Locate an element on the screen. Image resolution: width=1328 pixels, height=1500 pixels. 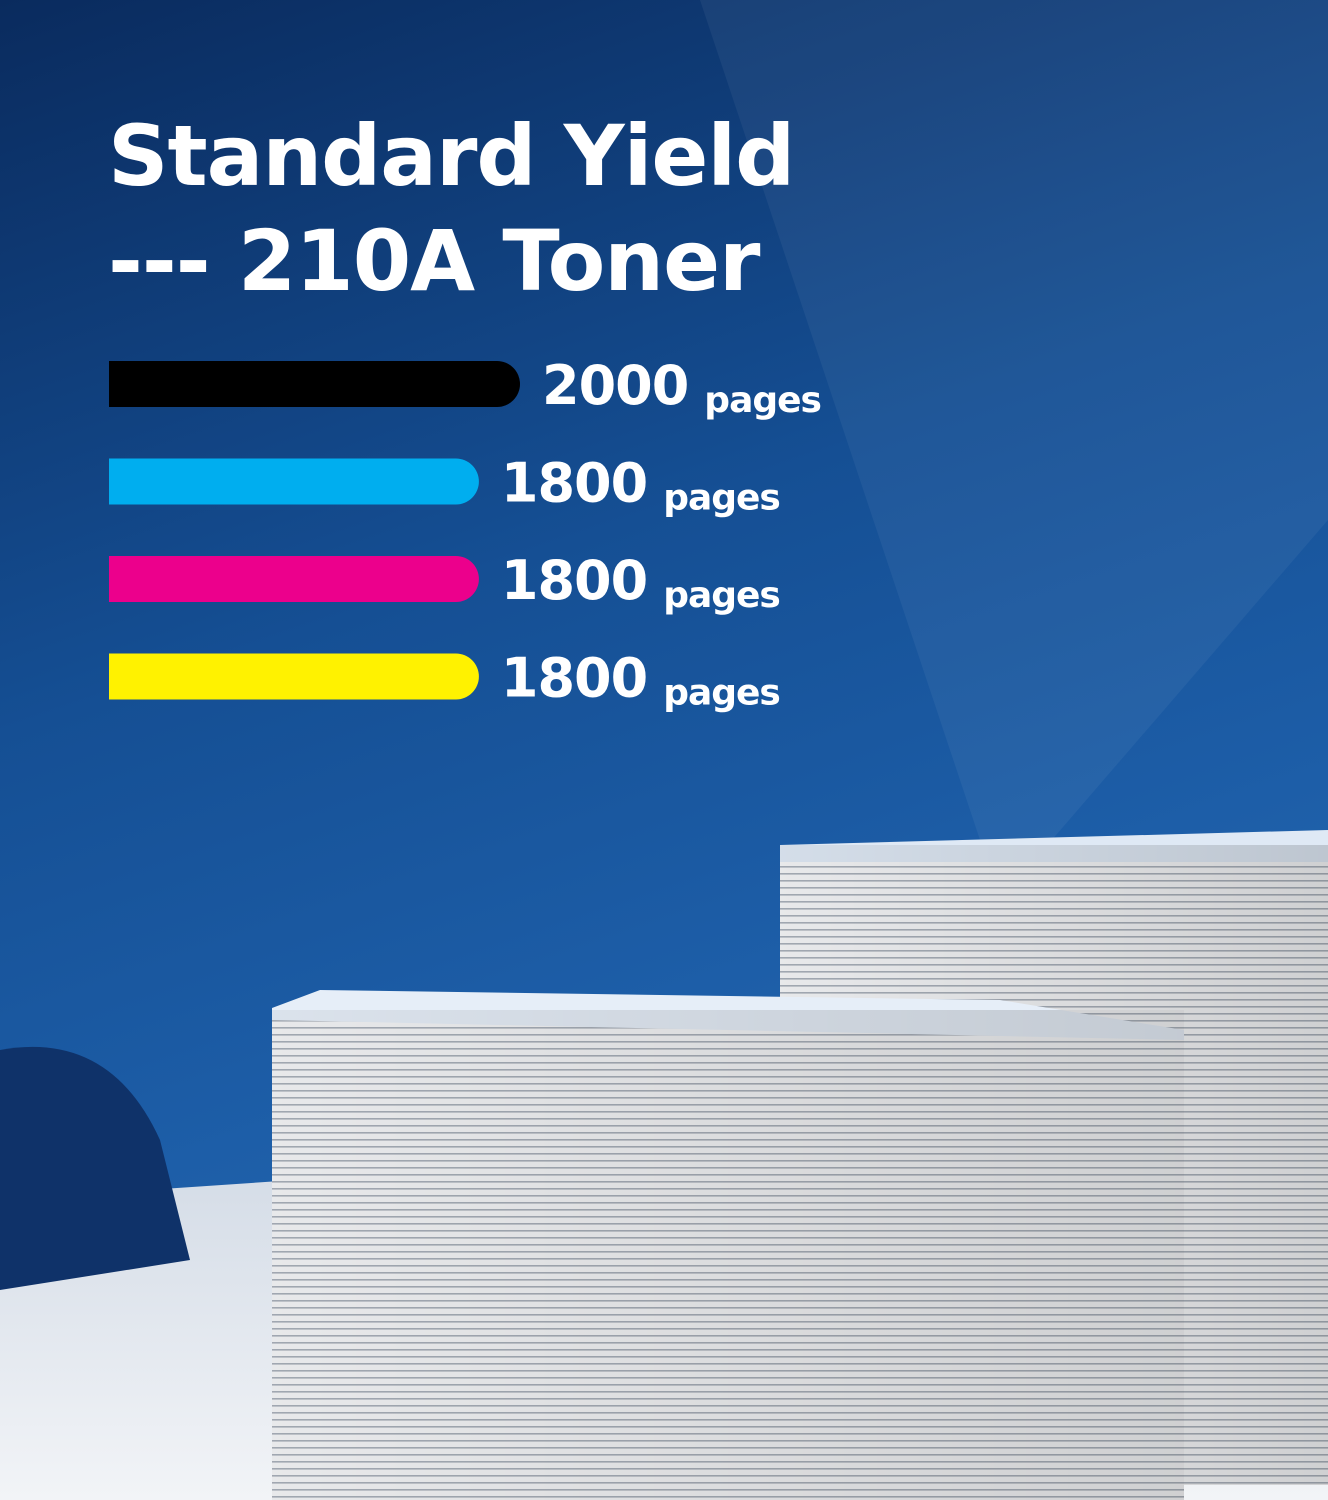
value-label: 2000 pages is located at coordinates (681, 387).